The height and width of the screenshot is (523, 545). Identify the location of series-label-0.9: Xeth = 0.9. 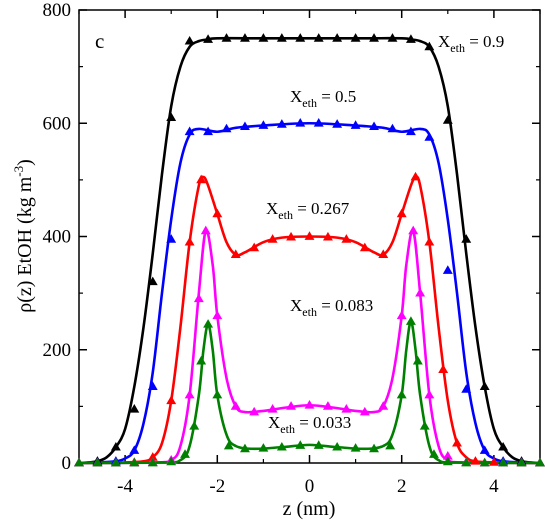
(471, 43).